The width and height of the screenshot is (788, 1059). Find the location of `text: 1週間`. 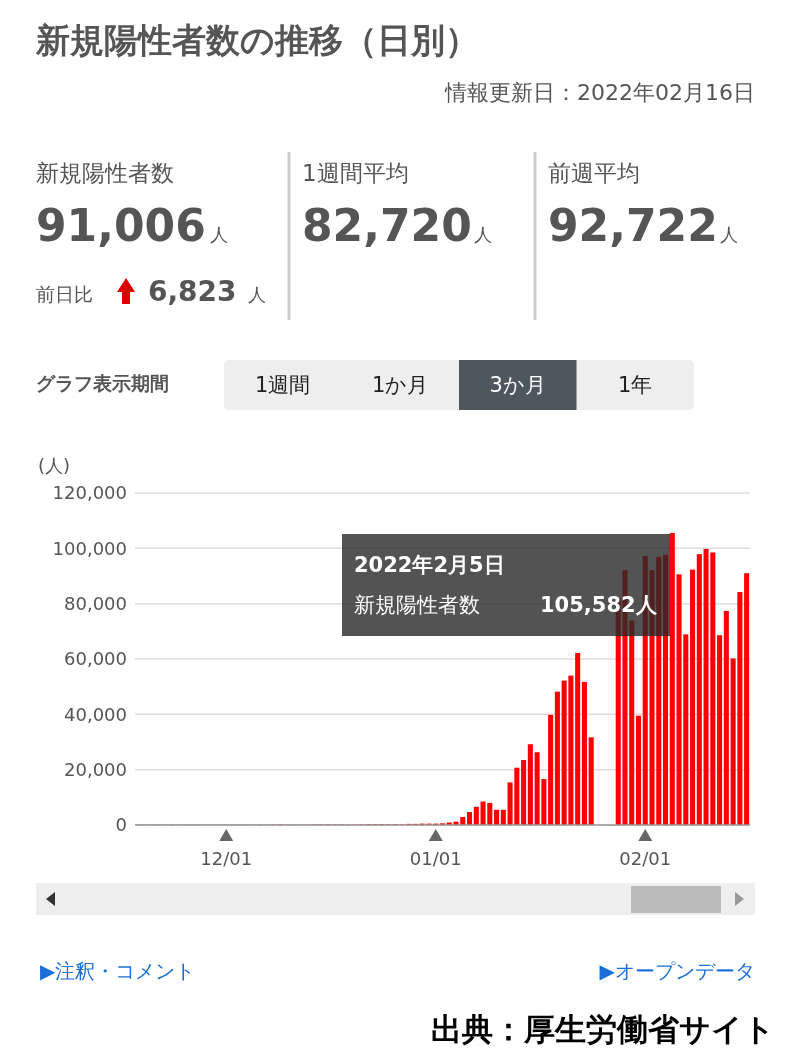

text: 1週間 is located at coordinates (283, 385).